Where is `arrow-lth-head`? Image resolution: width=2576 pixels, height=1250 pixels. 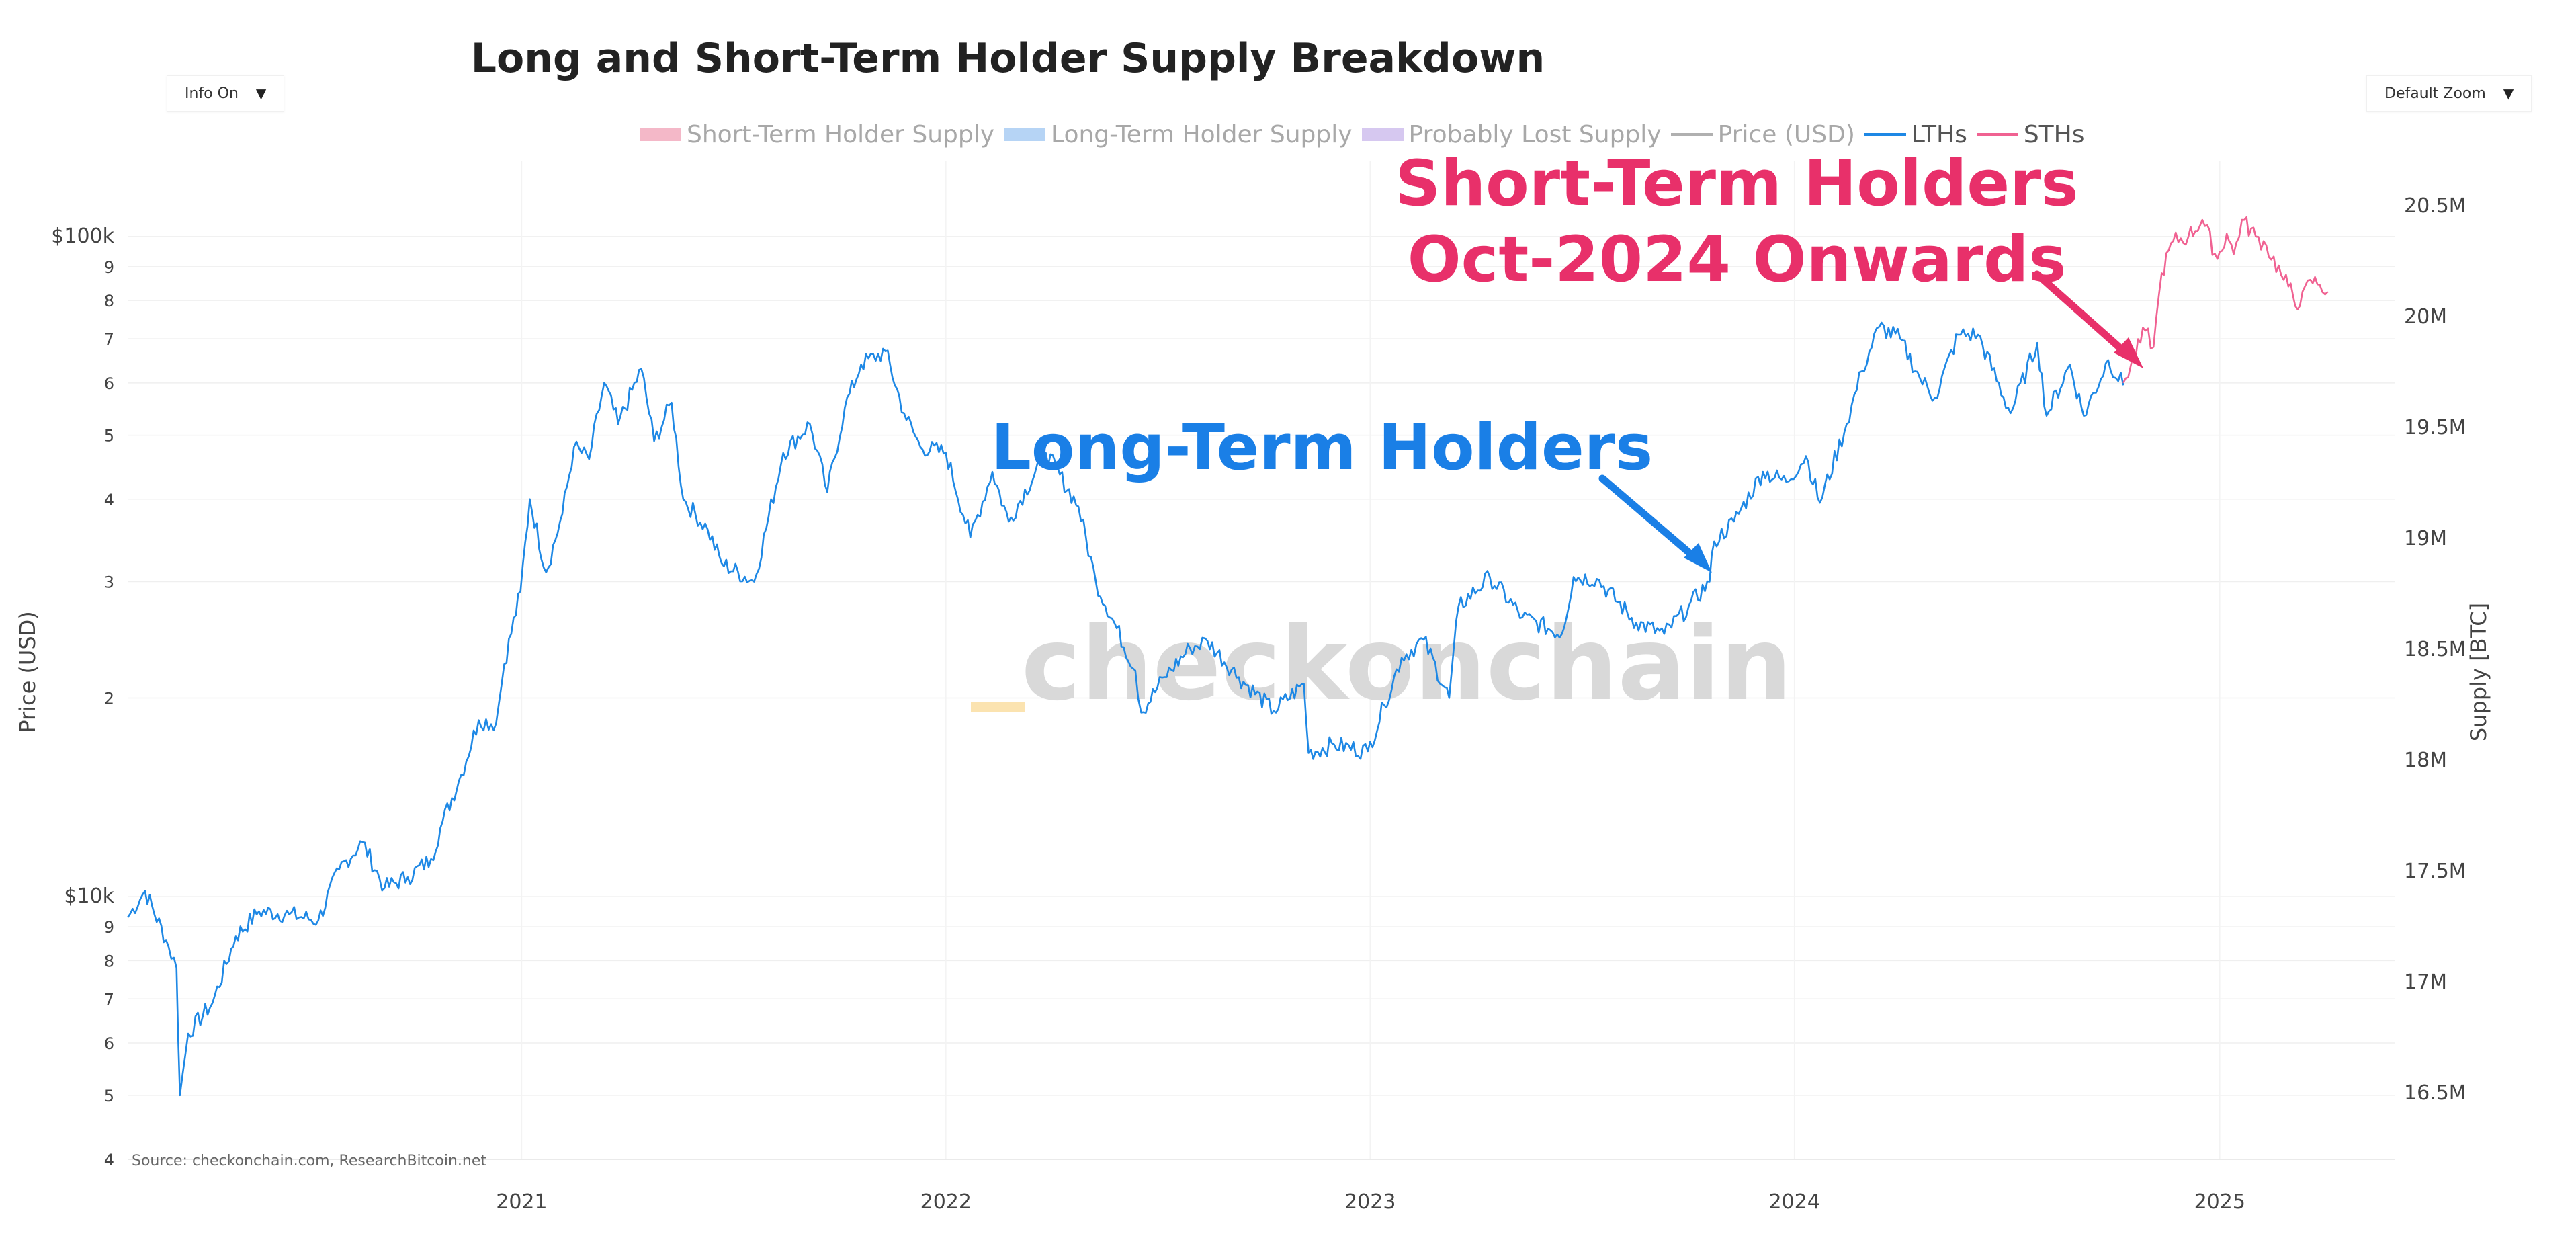 arrow-lth-head is located at coordinates (1698, 558).